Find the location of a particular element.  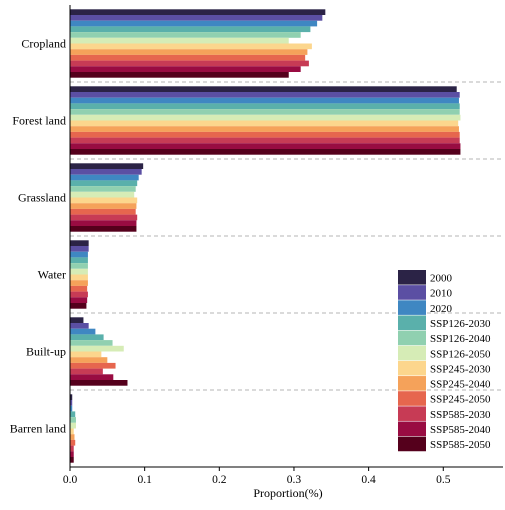

x-ticks: 0.0 0.1 0.2 0.3 0.4 0.5 is located at coordinates (257, 476).